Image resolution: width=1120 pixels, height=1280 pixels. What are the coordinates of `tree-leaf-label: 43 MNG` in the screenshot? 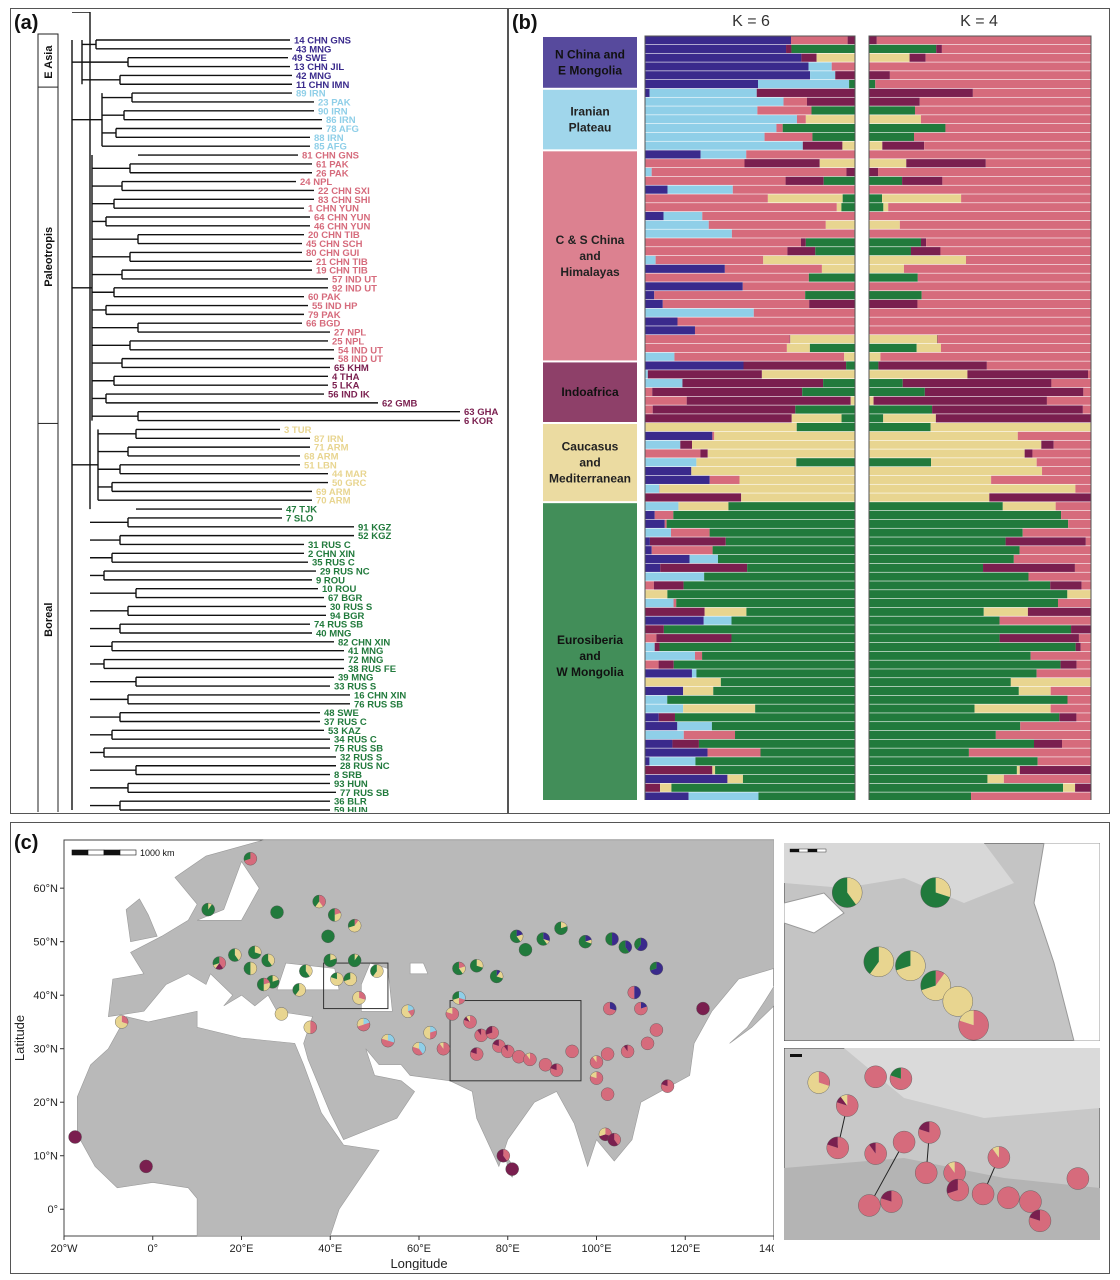 It's located at (313, 49).